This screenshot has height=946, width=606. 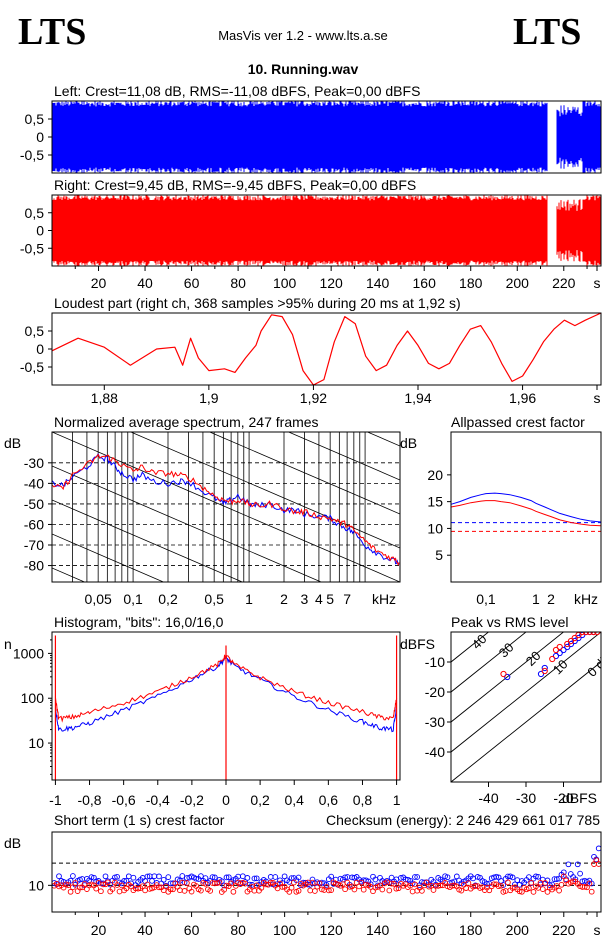 What do you see at coordinates (32, 367) in the screenshot?
I see `loudest-ytick-label: -0,5` at bounding box center [32, 367].